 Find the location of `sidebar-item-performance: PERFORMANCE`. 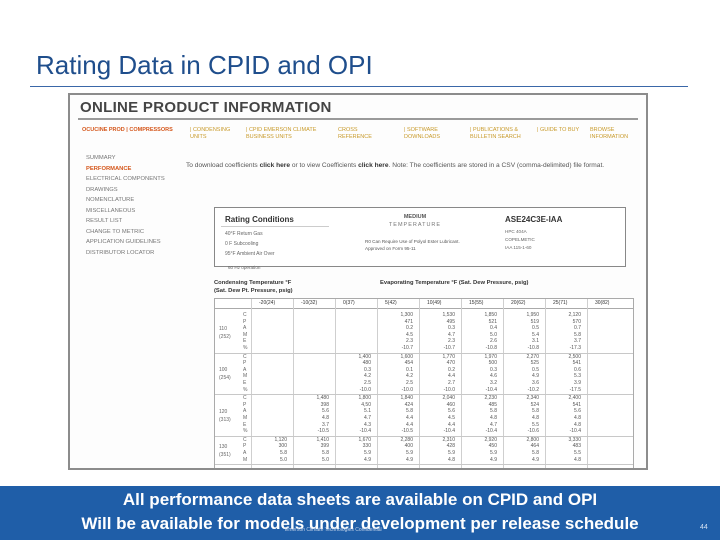

sidebar-item-performance: PERFORMANCE is located at coordinates (109, 168).